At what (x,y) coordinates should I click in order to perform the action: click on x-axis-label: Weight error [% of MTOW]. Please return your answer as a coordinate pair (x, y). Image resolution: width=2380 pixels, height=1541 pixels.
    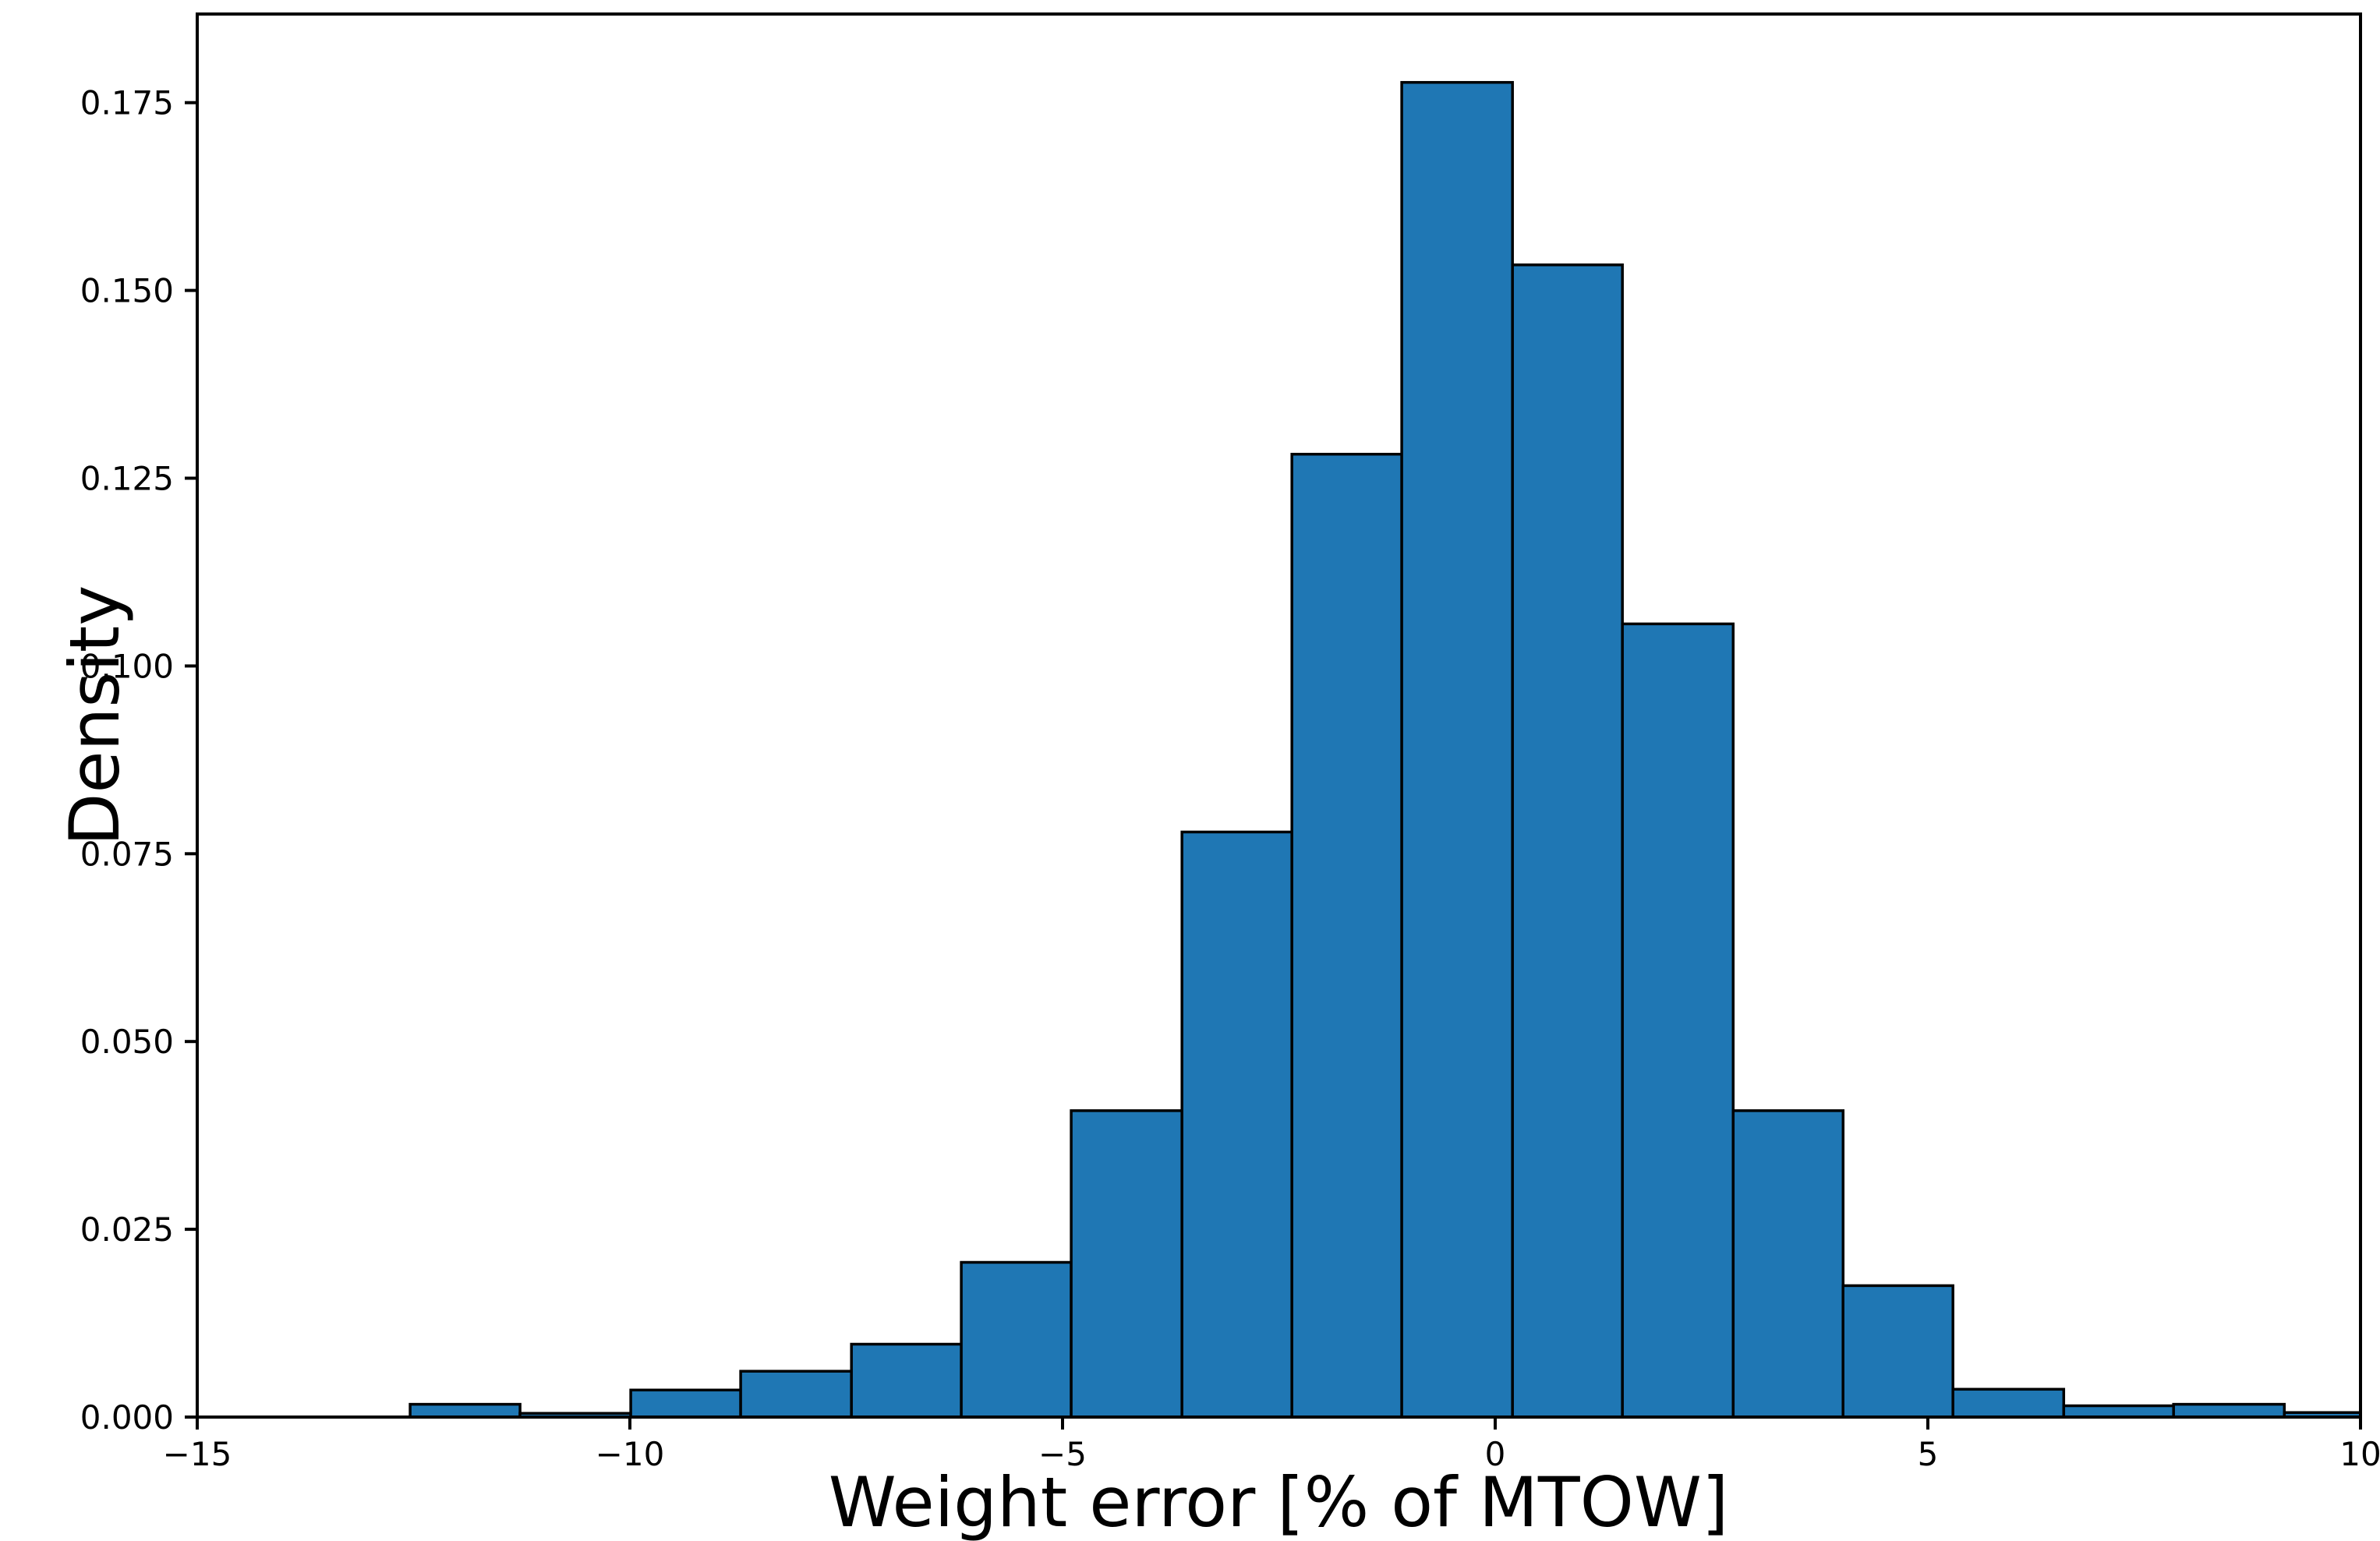
    Looking at the image, I should click on (1279, 1501).